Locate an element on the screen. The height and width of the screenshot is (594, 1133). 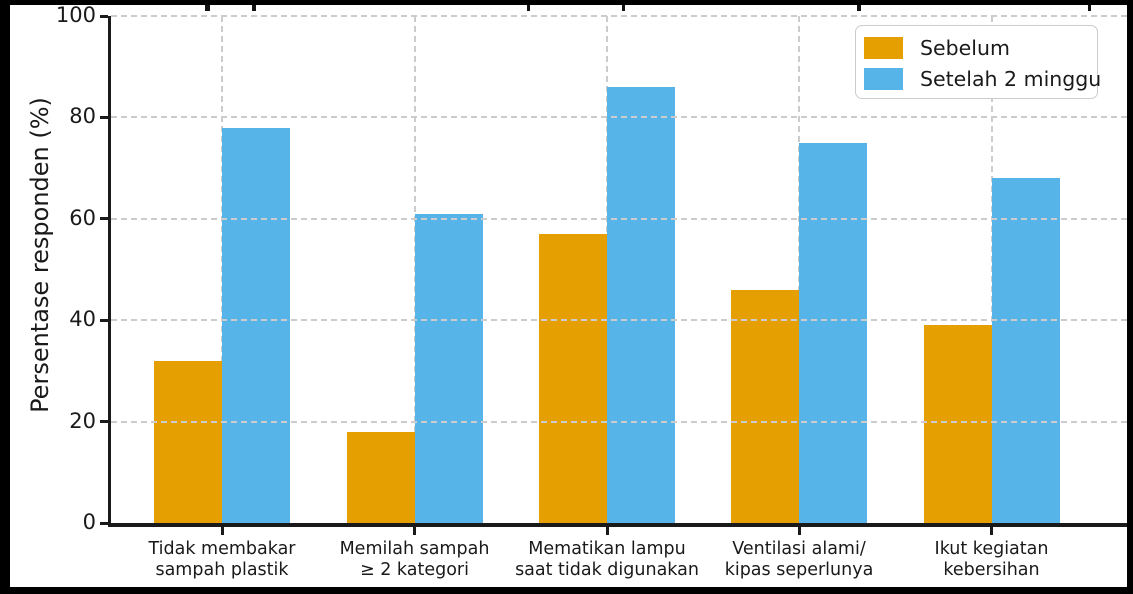
legend-swatch-setelah is located at coordinates (883, 78).